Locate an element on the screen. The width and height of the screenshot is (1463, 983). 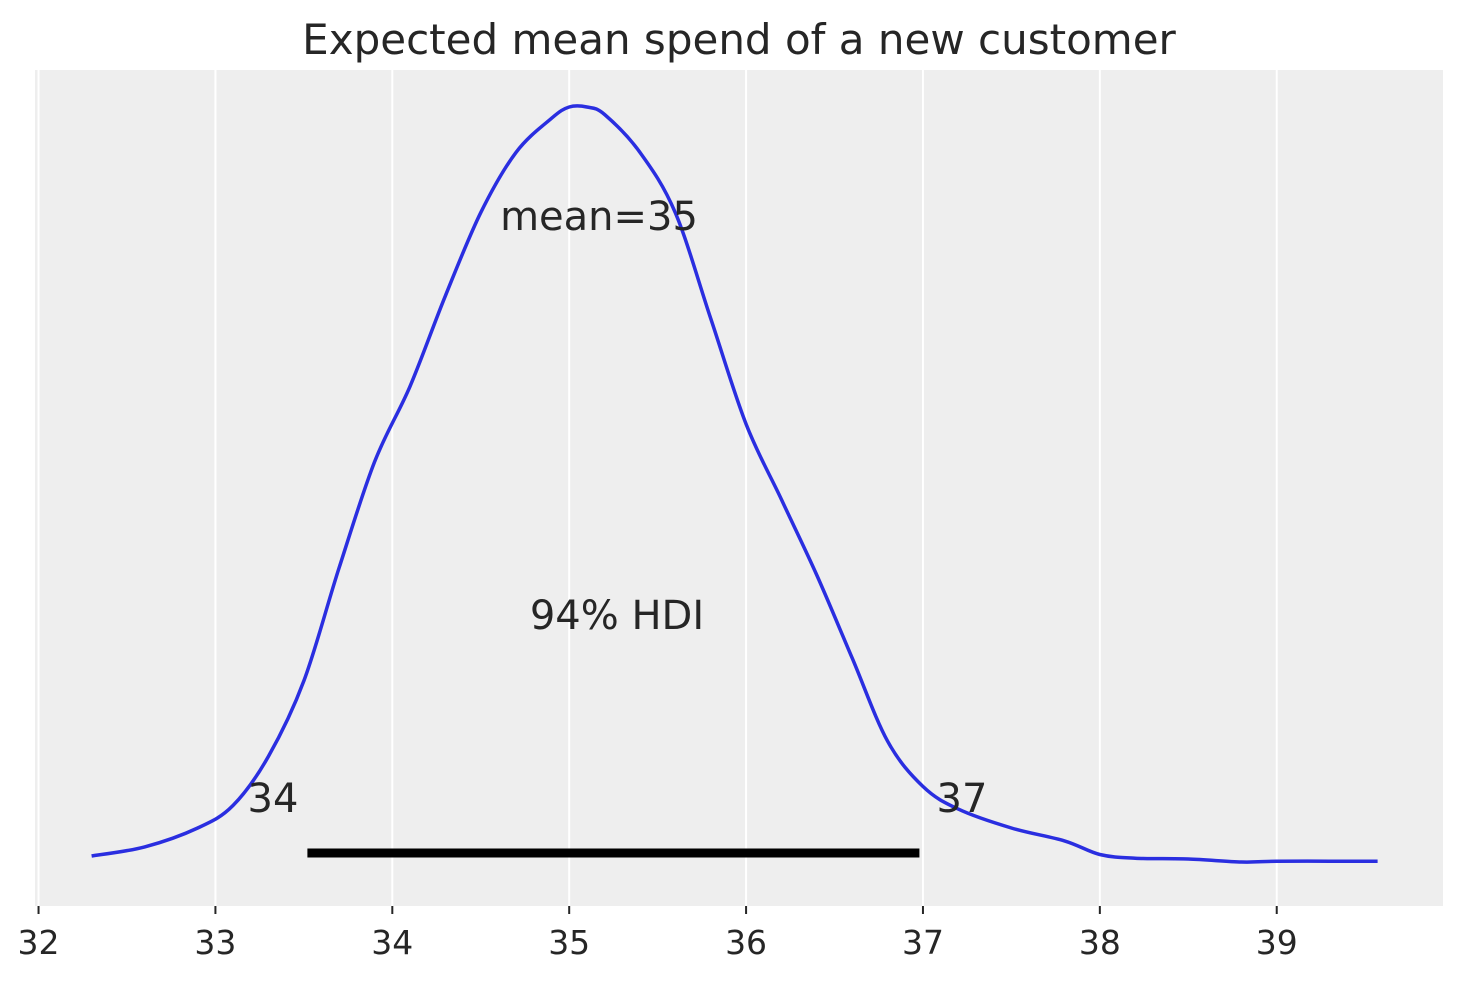
tick-label: 32 is located at coordinates (39, 942).